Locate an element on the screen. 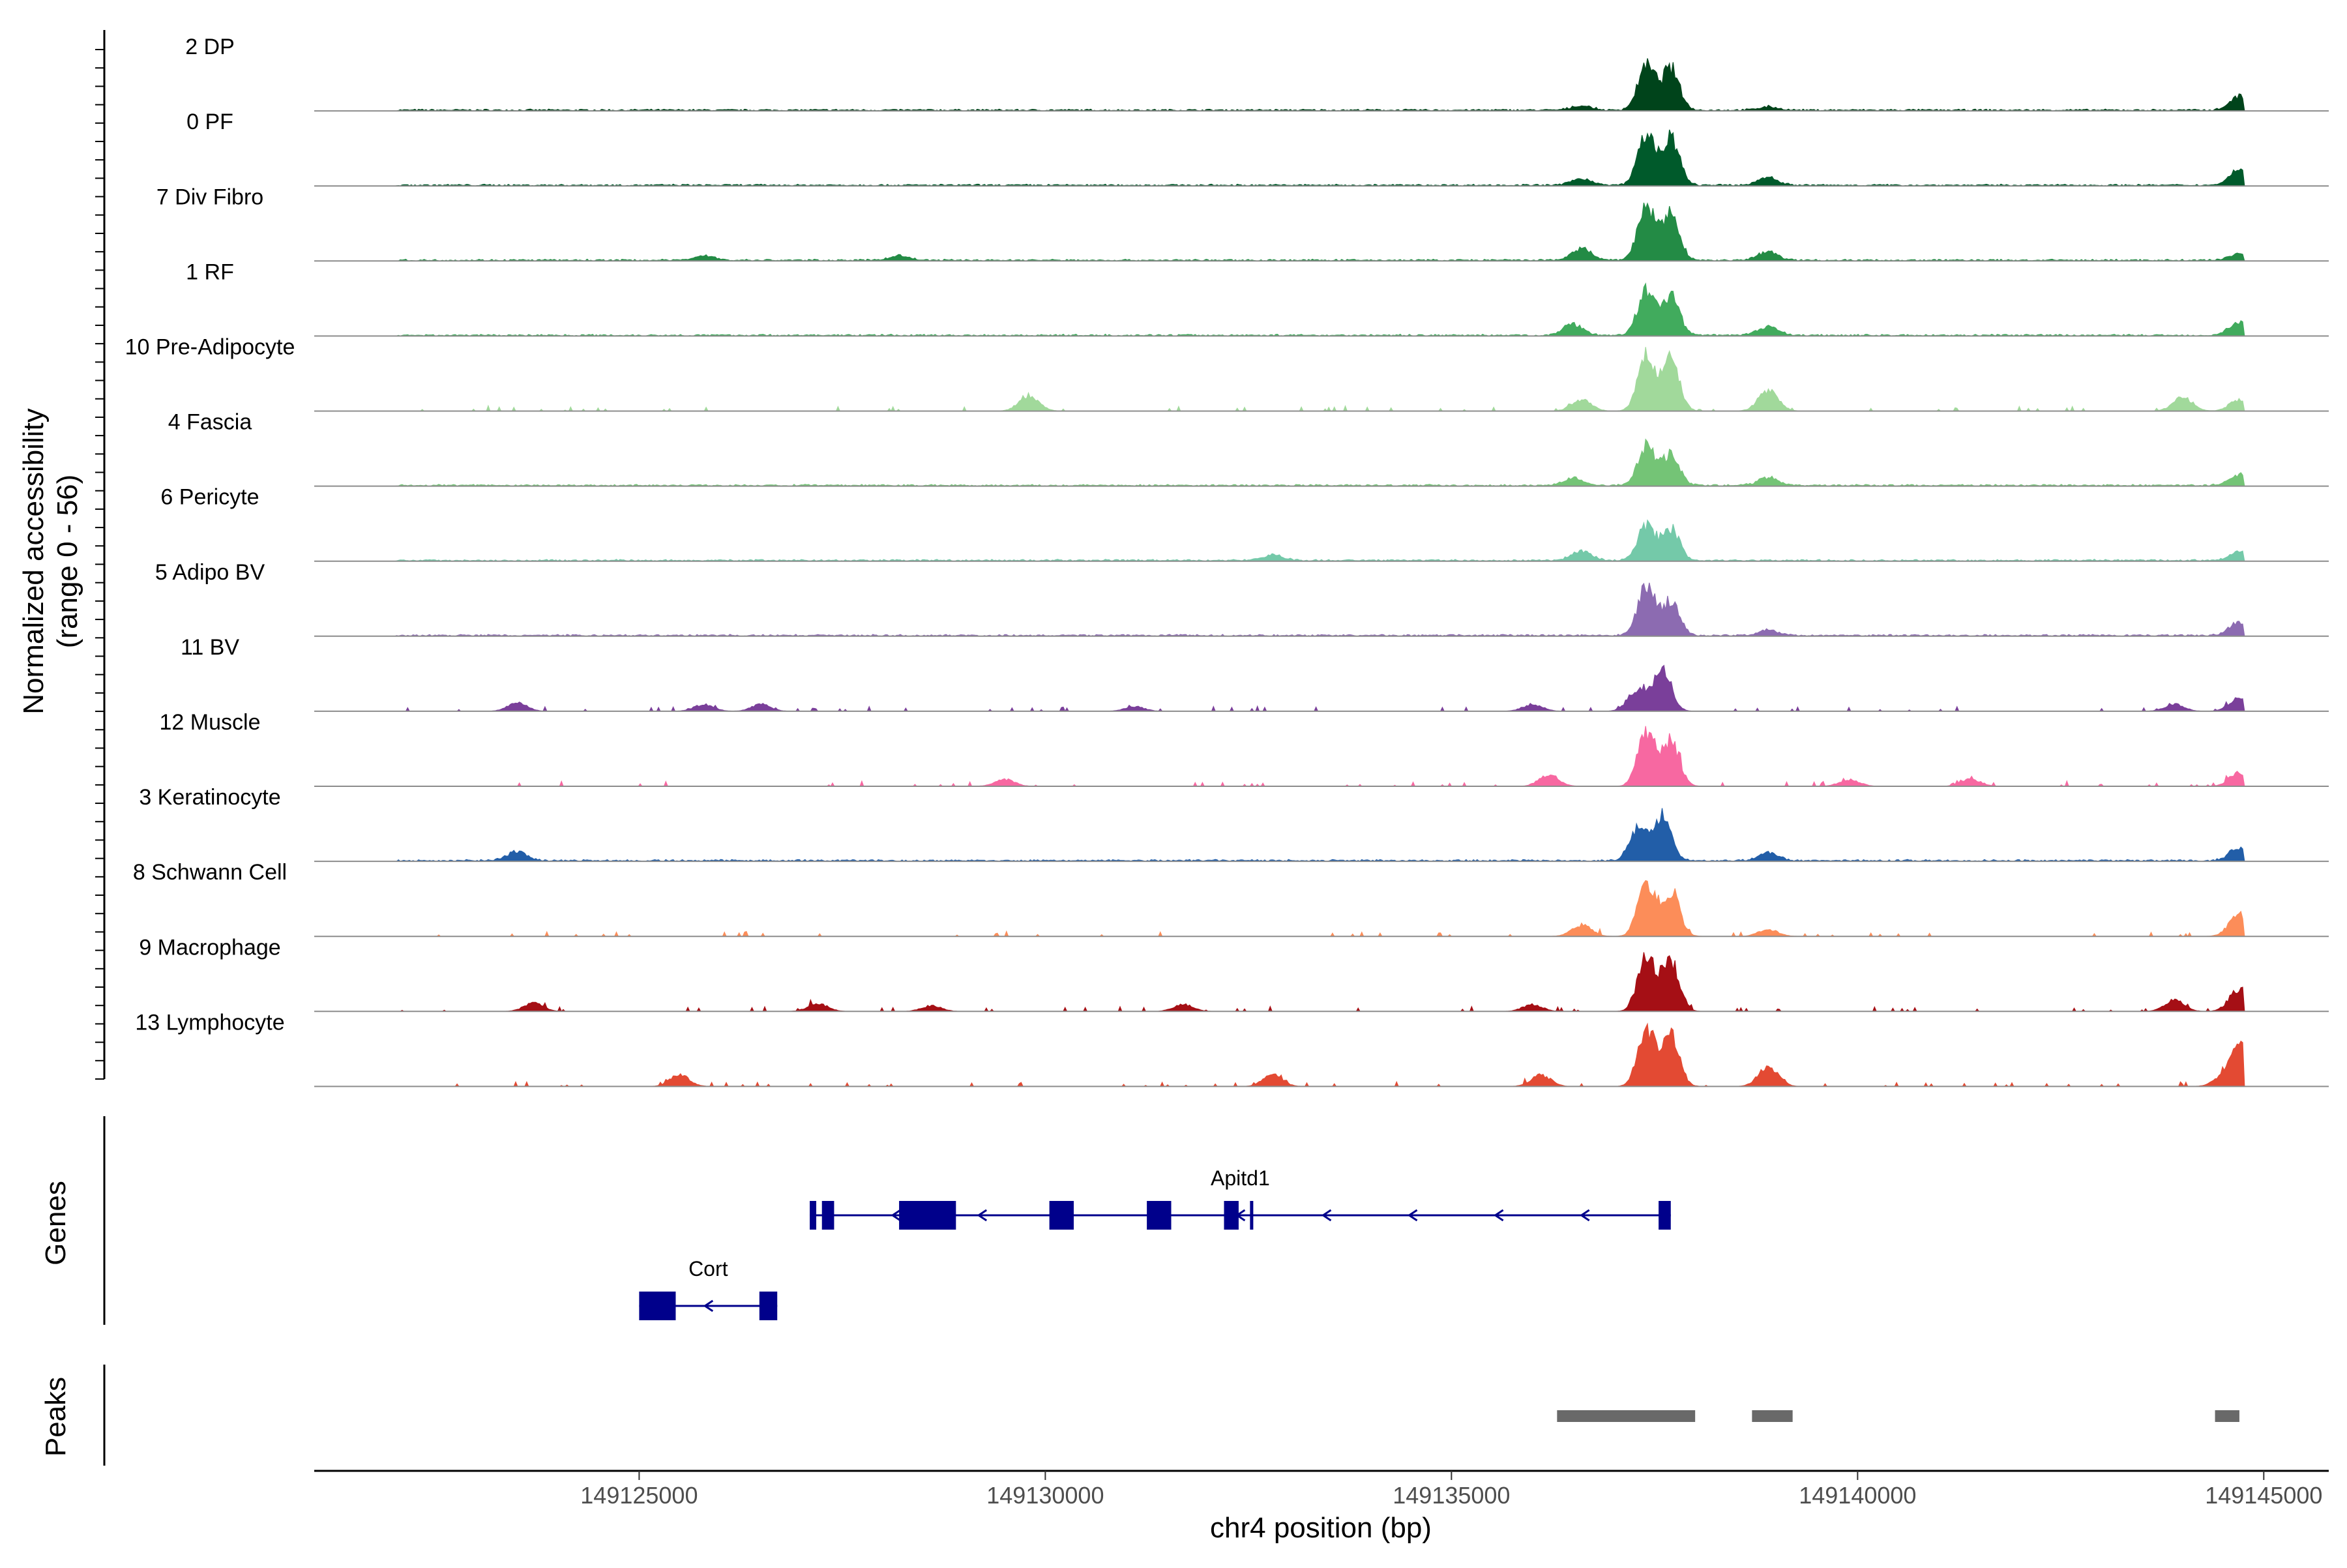 Image resolution: width=2347 pixels, height=1568 pixels. x-tick-label: 149130000 is located at coordinates (1045, 1495).